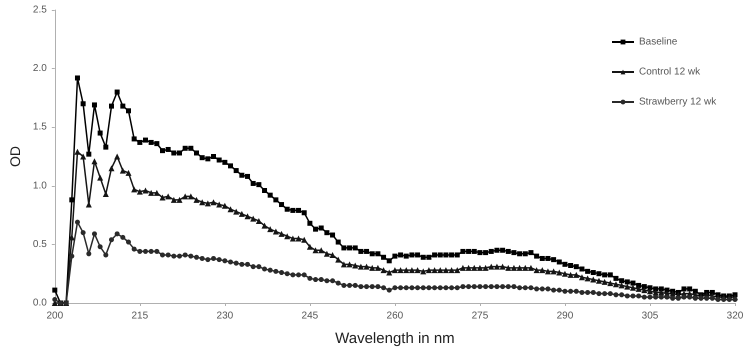  What do you see at coordinates (480, 316) in the screenshot?
I see `x-tick-label: 275` at bounding box center [480, 316].